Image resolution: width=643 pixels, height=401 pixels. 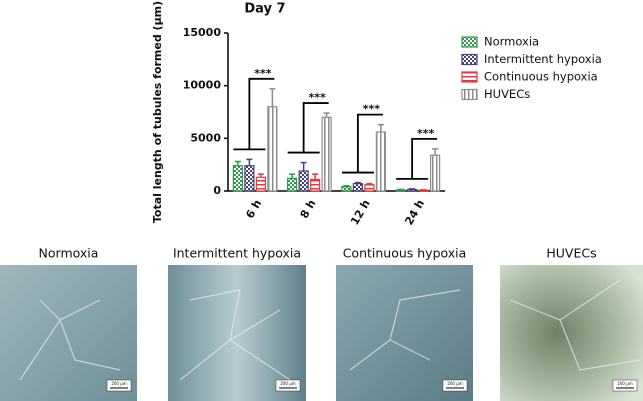 I want to click on legend-label: HUVECs, so click(x=507, y=94).